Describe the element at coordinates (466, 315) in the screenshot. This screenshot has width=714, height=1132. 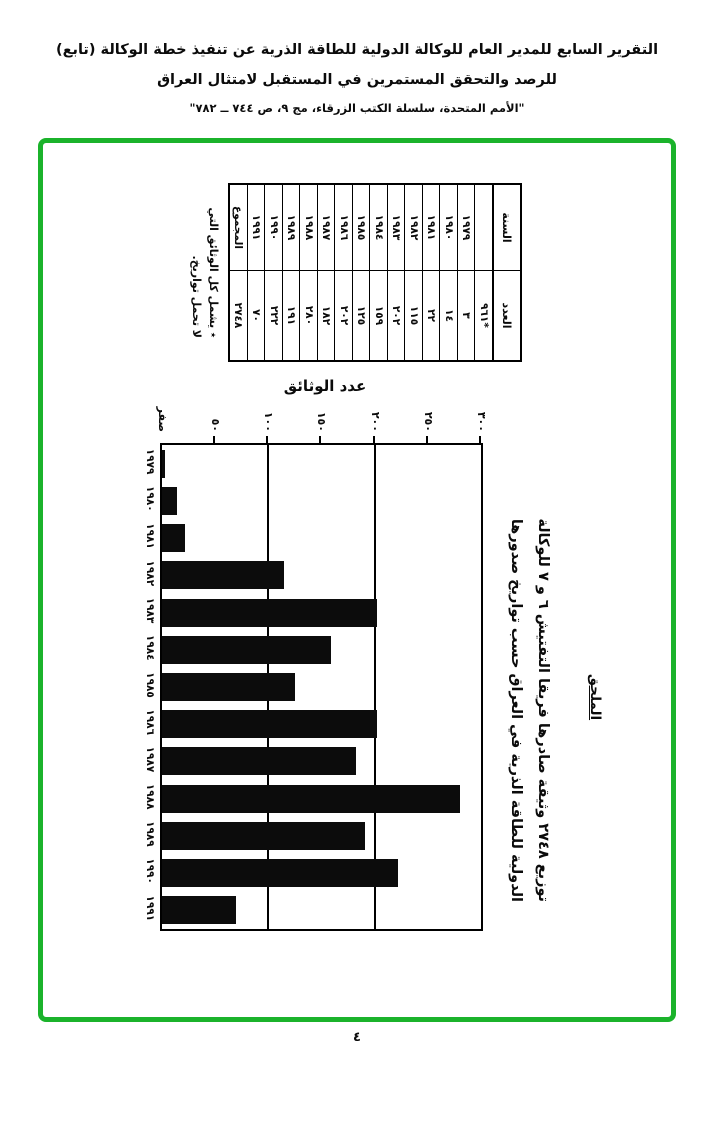
I see `count-cell: ٣` at that location.